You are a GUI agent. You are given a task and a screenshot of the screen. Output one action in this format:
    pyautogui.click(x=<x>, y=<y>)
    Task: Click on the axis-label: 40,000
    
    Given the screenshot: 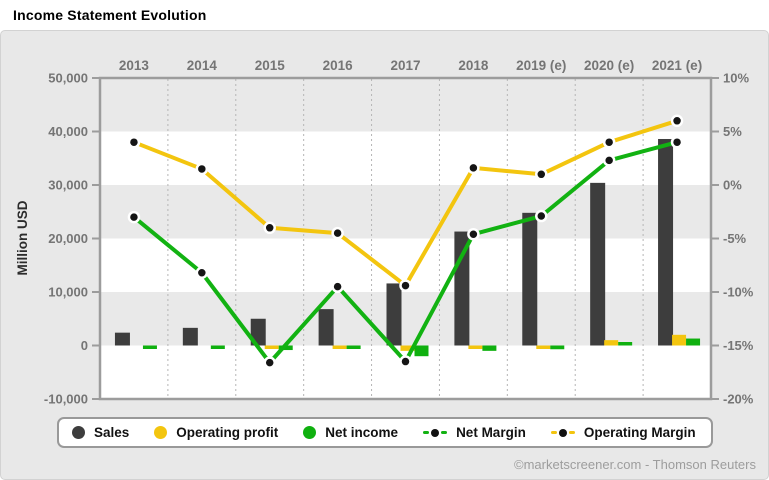 What is the action you would take?
    pyautogui.click(x=68, y=131)
    